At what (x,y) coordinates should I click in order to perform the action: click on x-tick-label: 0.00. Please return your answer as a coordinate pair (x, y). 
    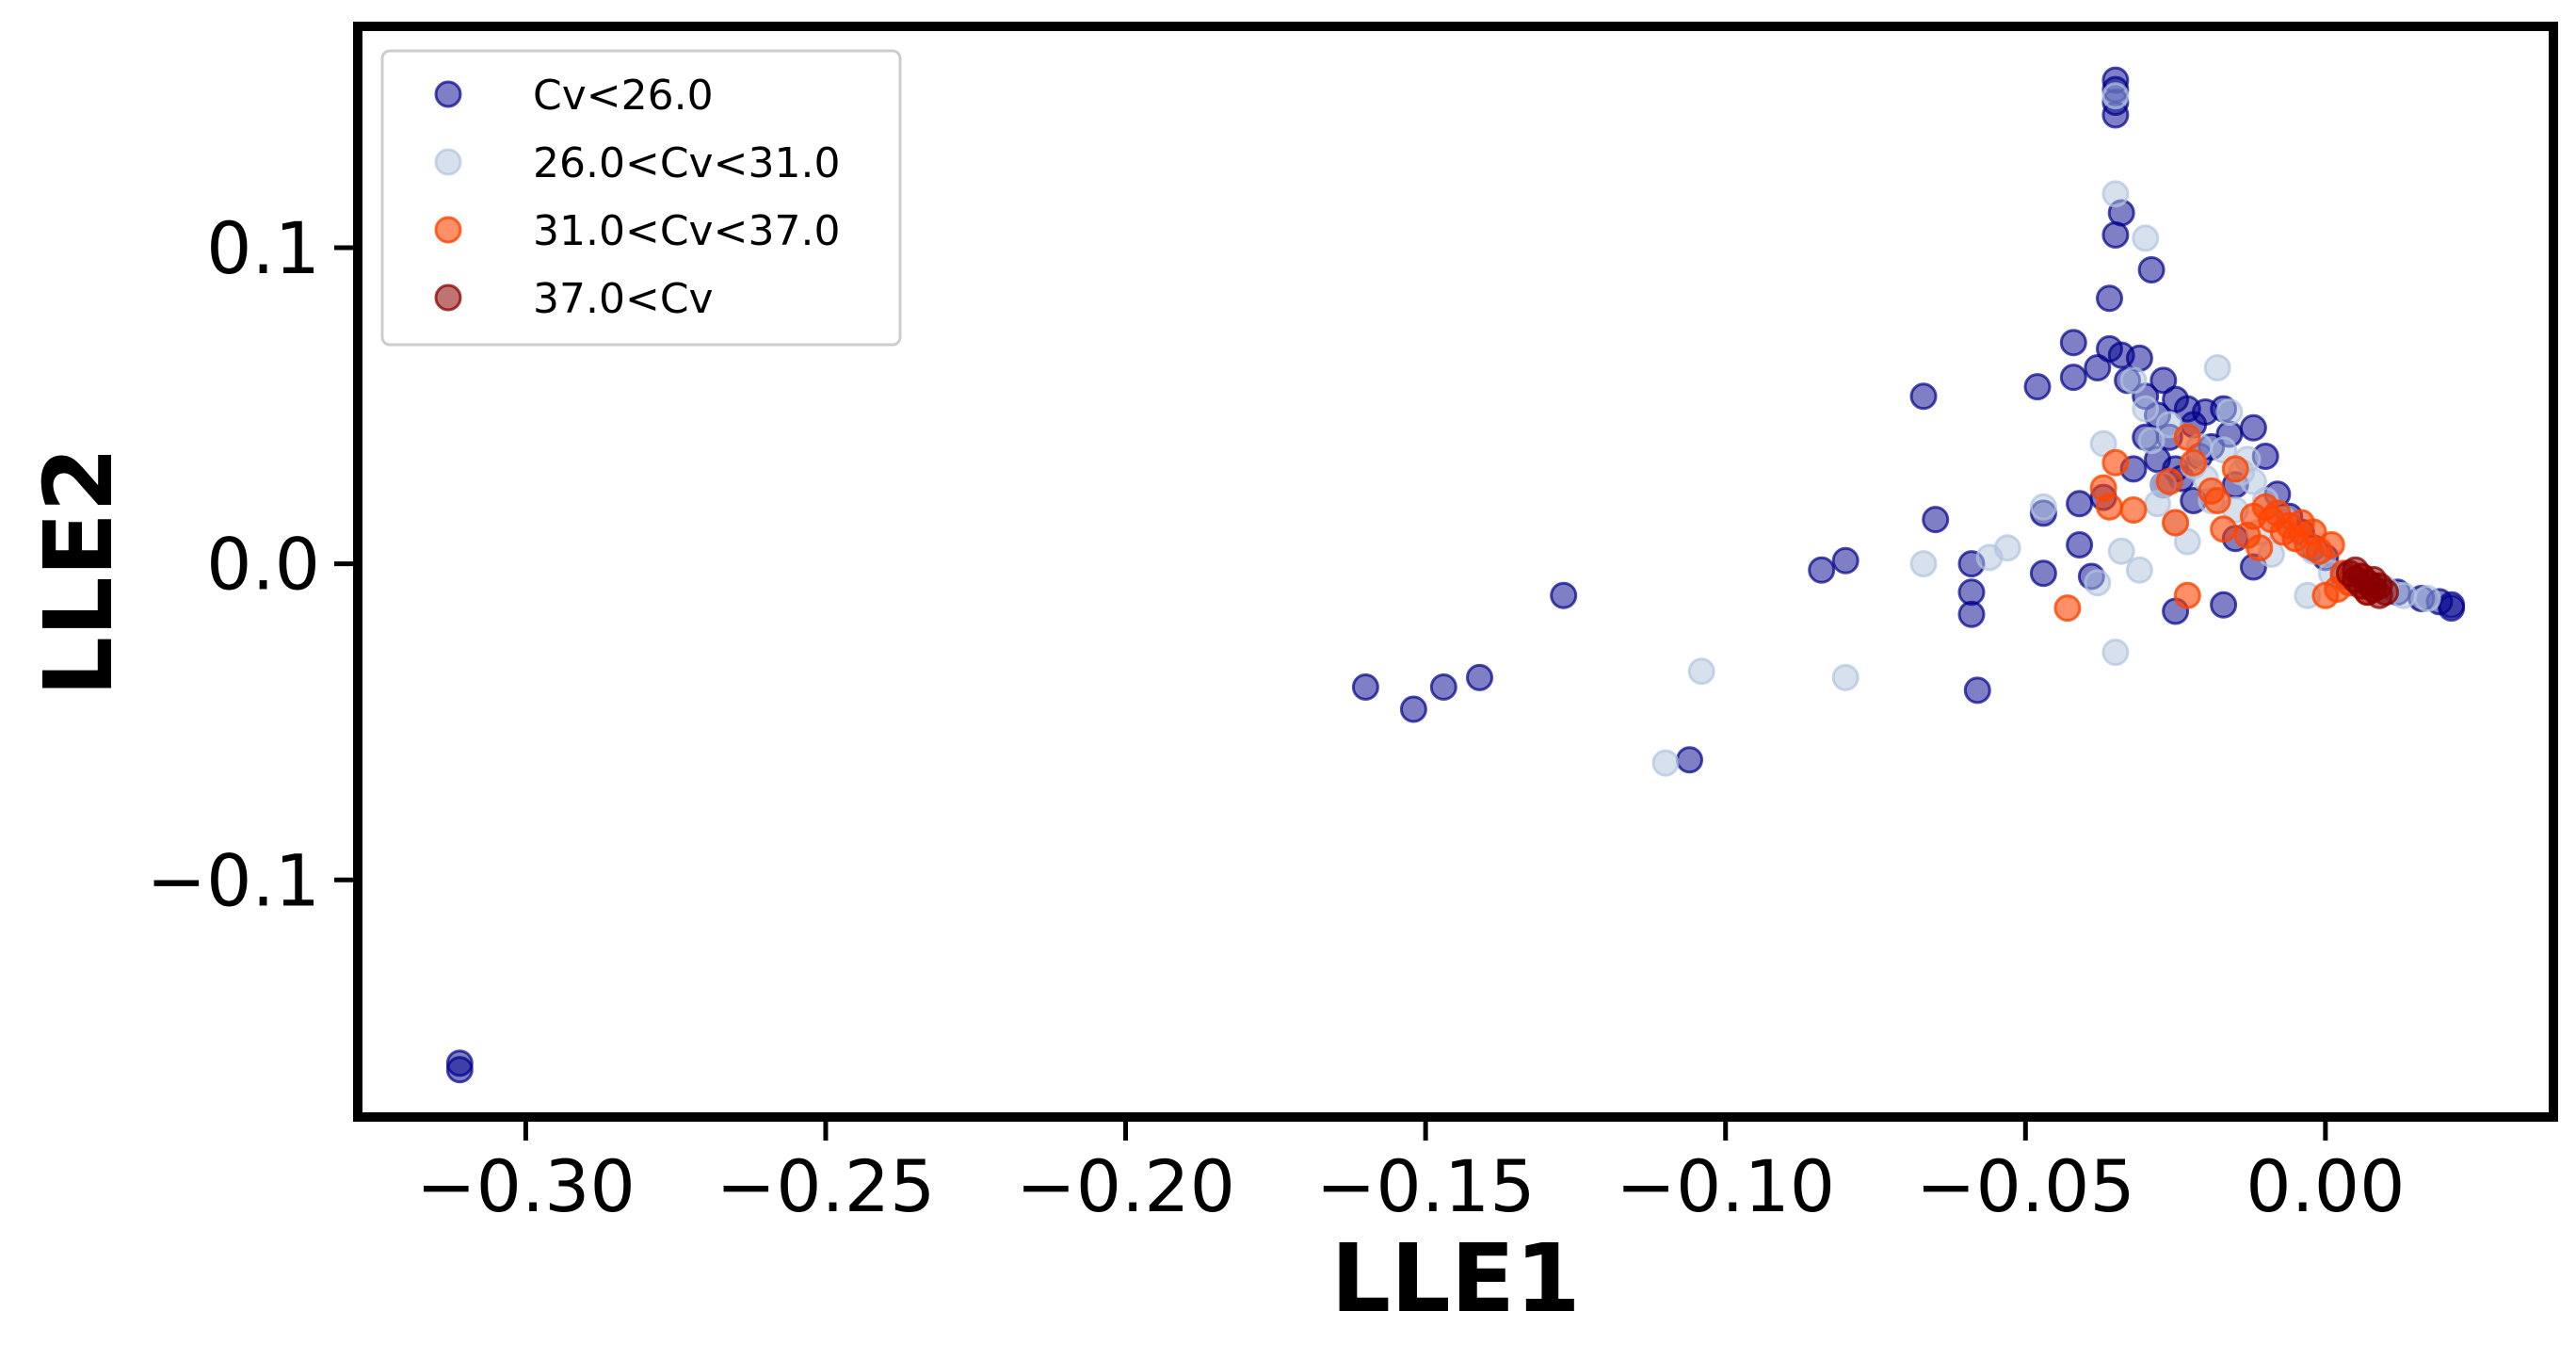
    Looking at the image, I should click on (2325, 1186).